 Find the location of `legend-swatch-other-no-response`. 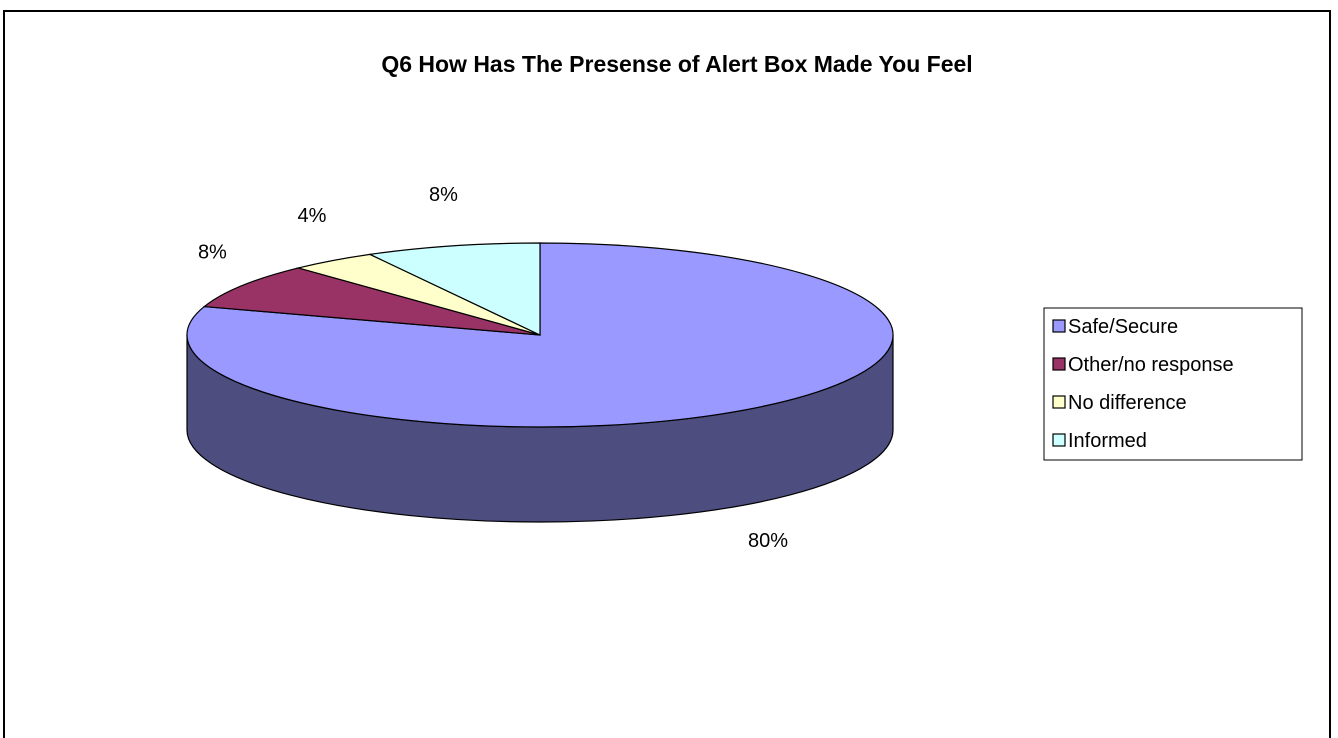

legend-swatch-other-no-response is located at coordinates (1059, 364).